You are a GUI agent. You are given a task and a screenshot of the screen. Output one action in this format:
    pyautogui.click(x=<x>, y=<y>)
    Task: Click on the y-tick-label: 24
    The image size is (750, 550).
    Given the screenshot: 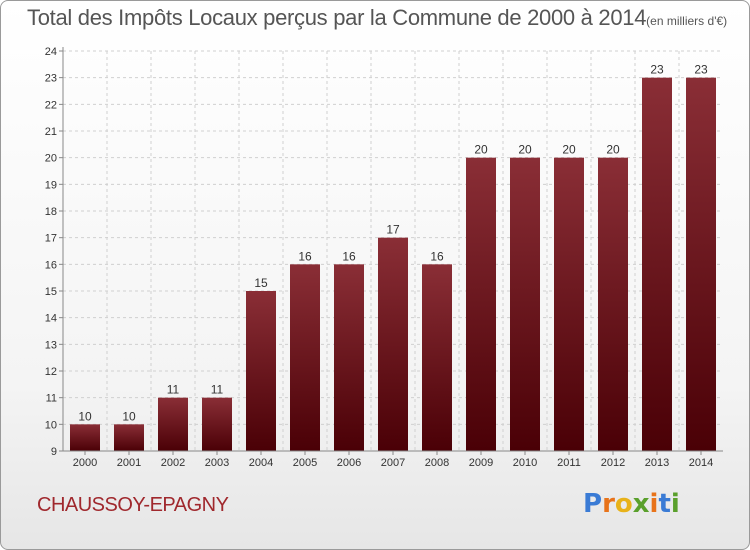 What is the action you would take?
    pyautogui.click(x=51, y=52)
    